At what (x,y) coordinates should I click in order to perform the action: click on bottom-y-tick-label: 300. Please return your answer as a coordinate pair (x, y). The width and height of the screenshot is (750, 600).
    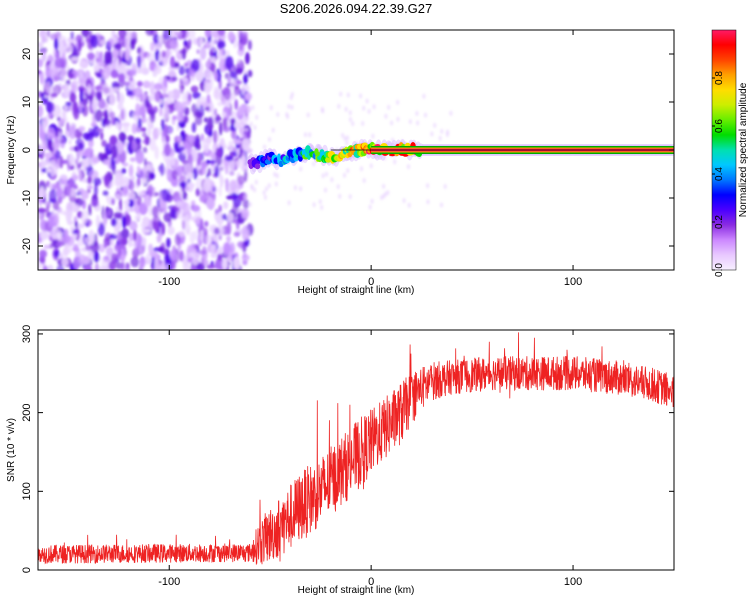
    Looking at the image, I should click on (27, 334).